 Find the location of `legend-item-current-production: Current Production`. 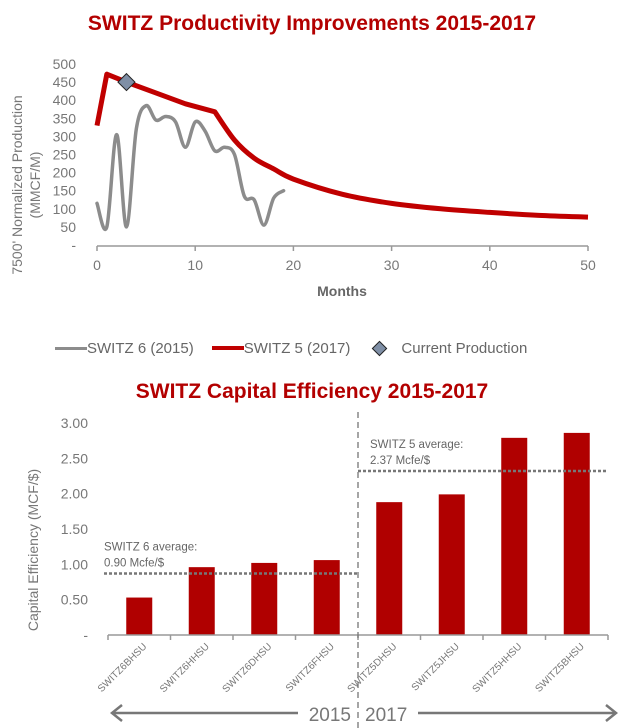

legend-item-current-production: Current Production is located at coordinates (447, 348).